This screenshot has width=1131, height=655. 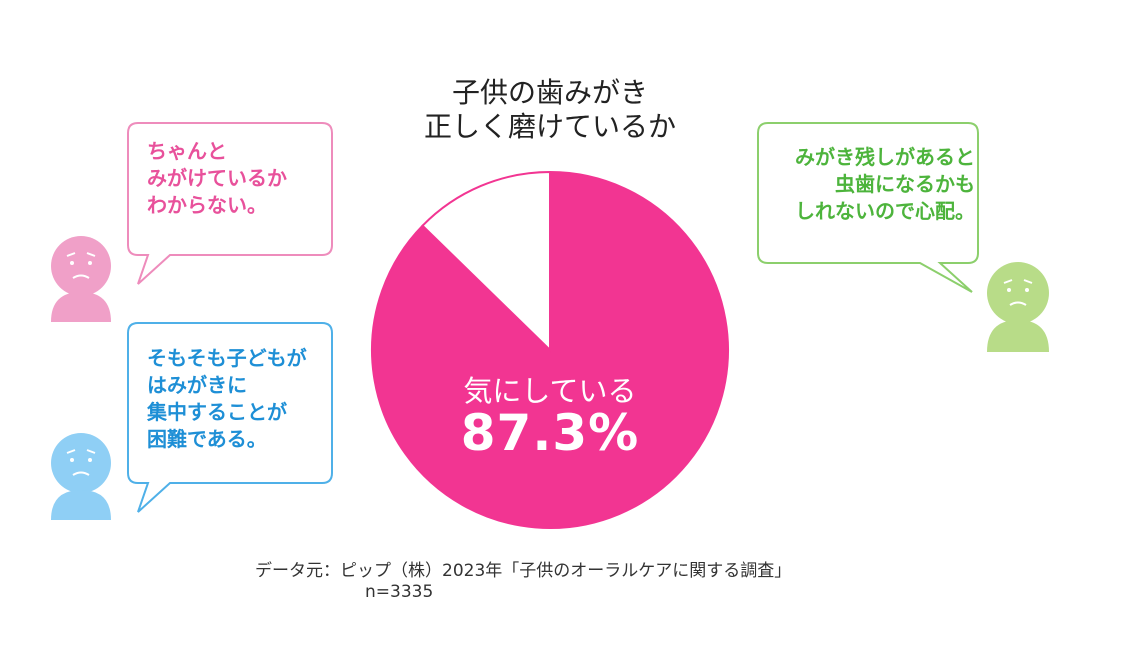 I want to click on bubble-line: 虫歯になるかも, so click(x=905, y=184).